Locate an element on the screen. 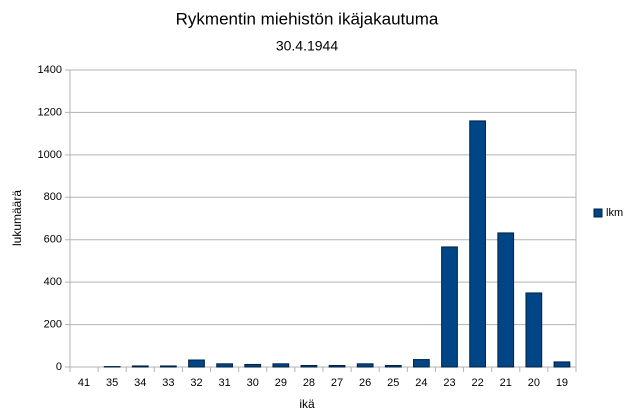 This screenshot has height=418, width=636. x-tick-label: 23 is located at coordinates (449, 383).